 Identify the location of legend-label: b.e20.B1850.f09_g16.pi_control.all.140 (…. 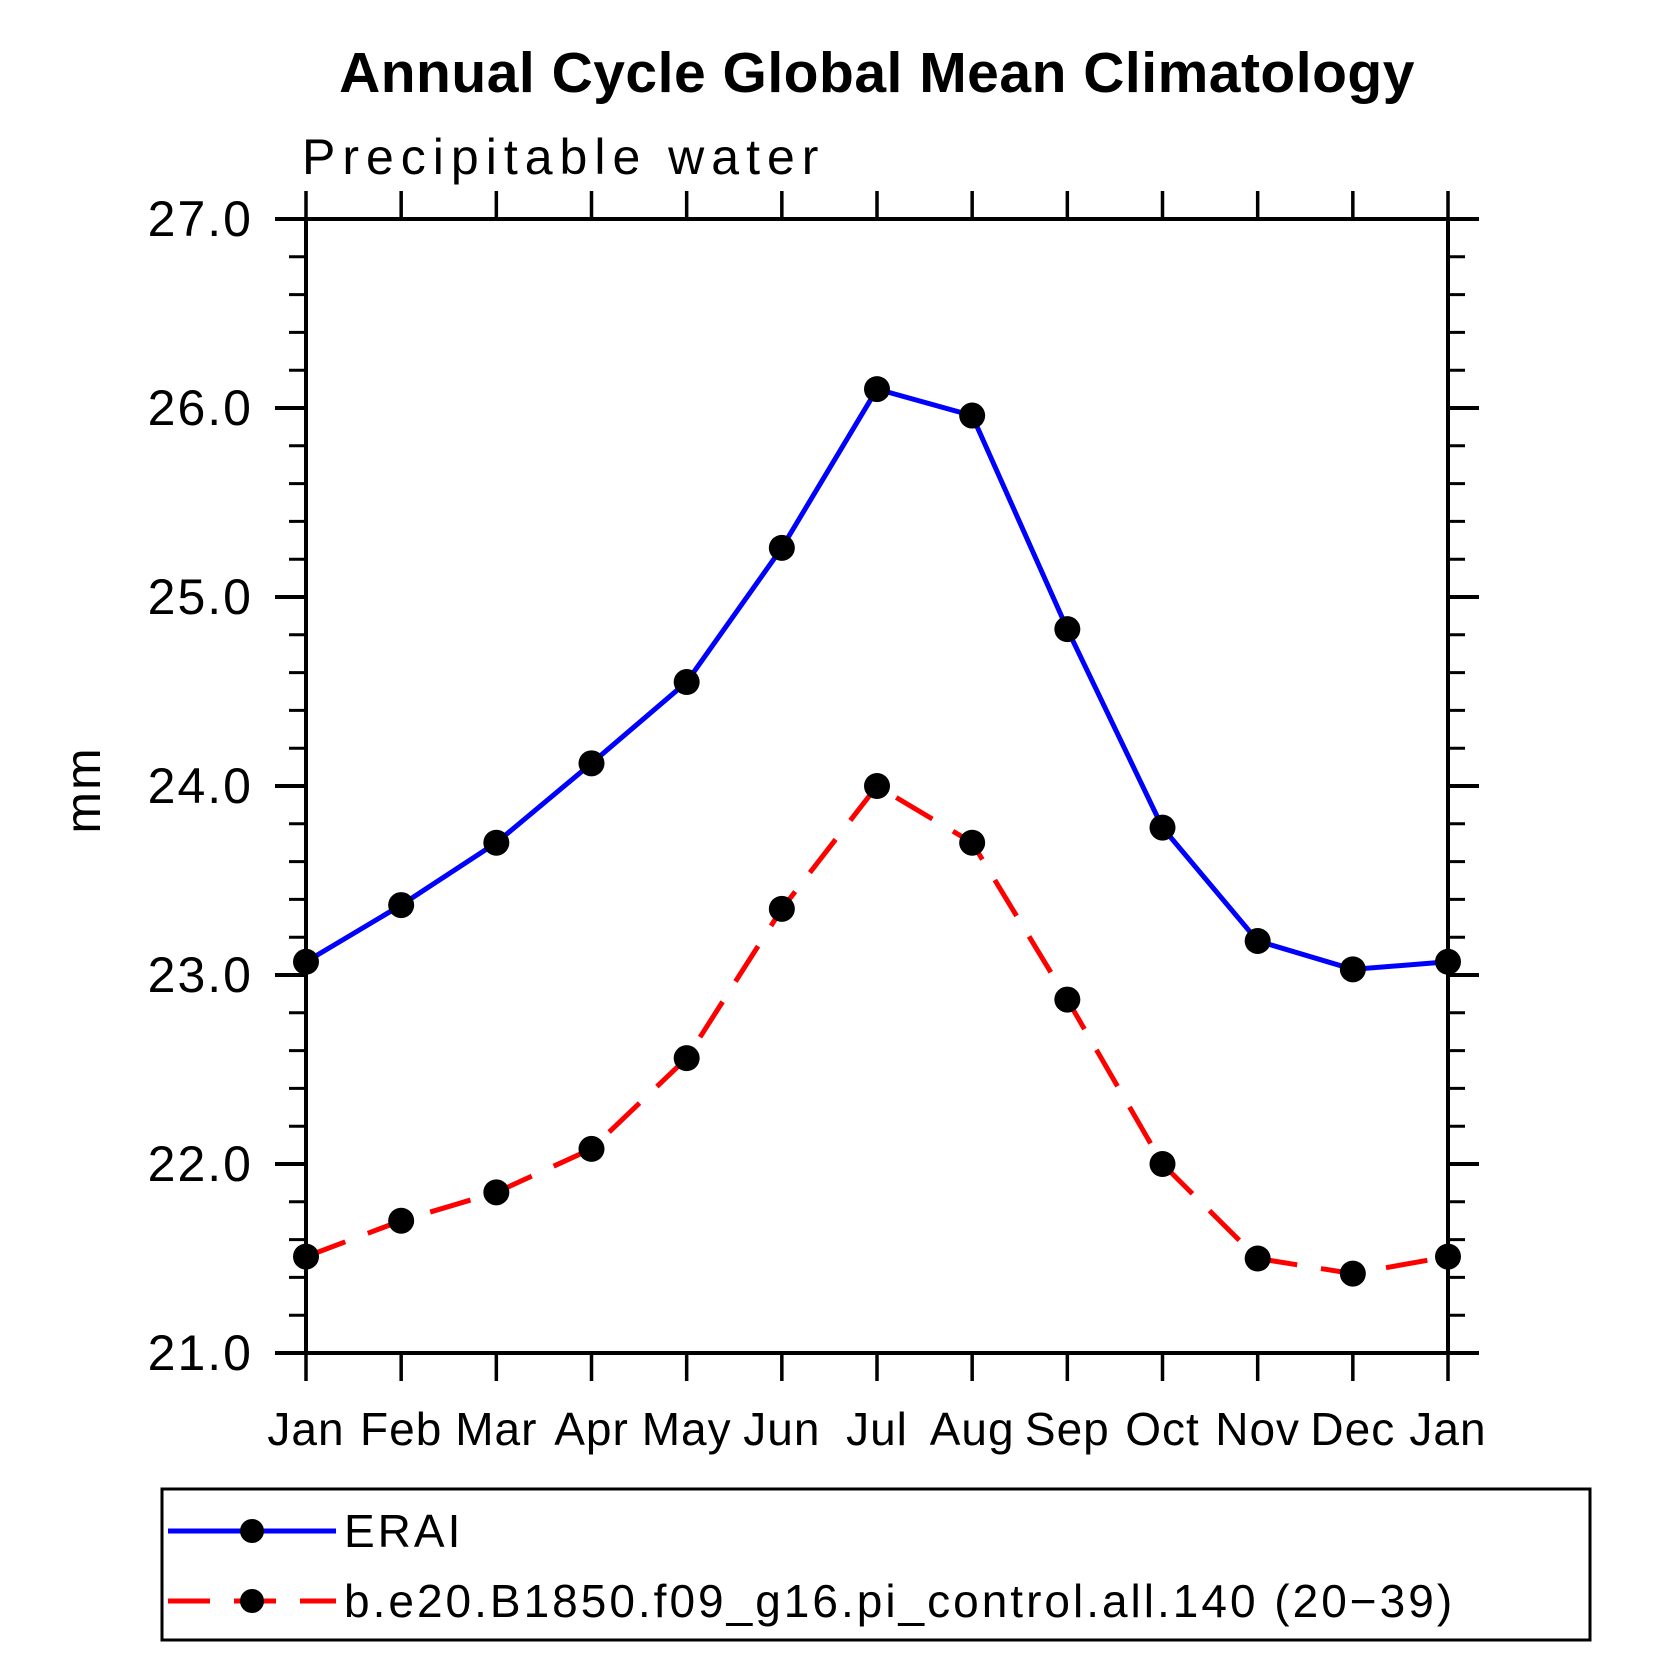
(899, 1601).